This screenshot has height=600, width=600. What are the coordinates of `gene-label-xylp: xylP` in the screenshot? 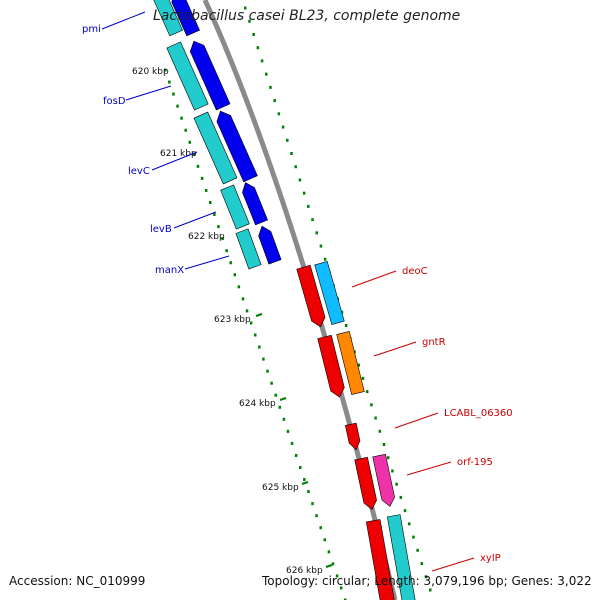 It's located at (490, 558).